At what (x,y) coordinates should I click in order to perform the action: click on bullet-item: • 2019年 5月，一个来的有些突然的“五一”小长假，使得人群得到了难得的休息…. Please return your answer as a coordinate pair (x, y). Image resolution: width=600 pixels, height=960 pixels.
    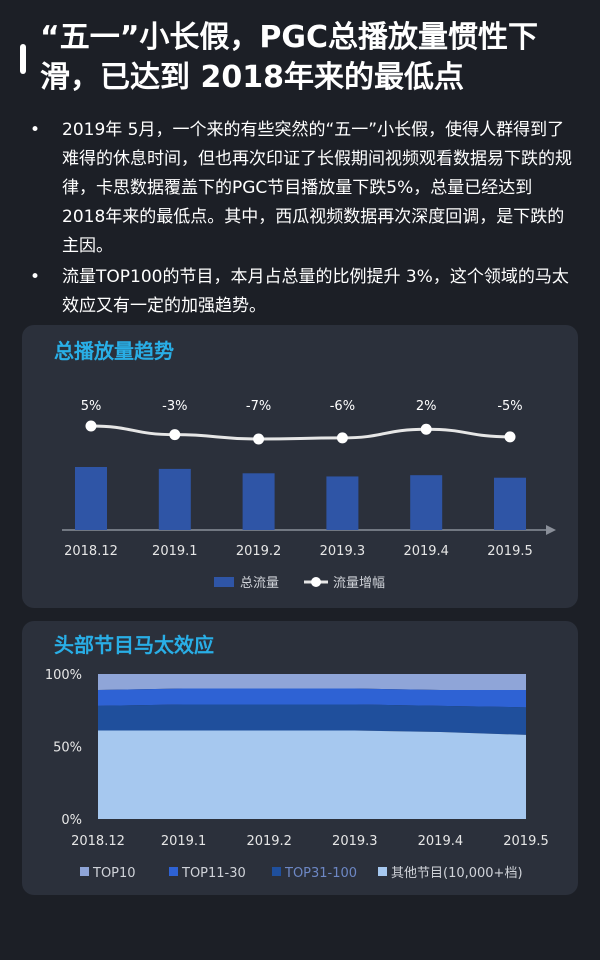
    Looking at the image, I should click on (302, 188).